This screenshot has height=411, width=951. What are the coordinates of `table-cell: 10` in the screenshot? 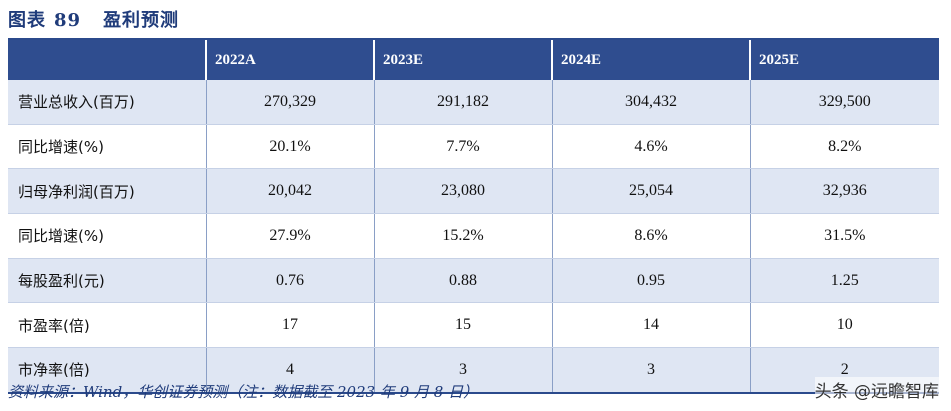 It's located at (844, 325).